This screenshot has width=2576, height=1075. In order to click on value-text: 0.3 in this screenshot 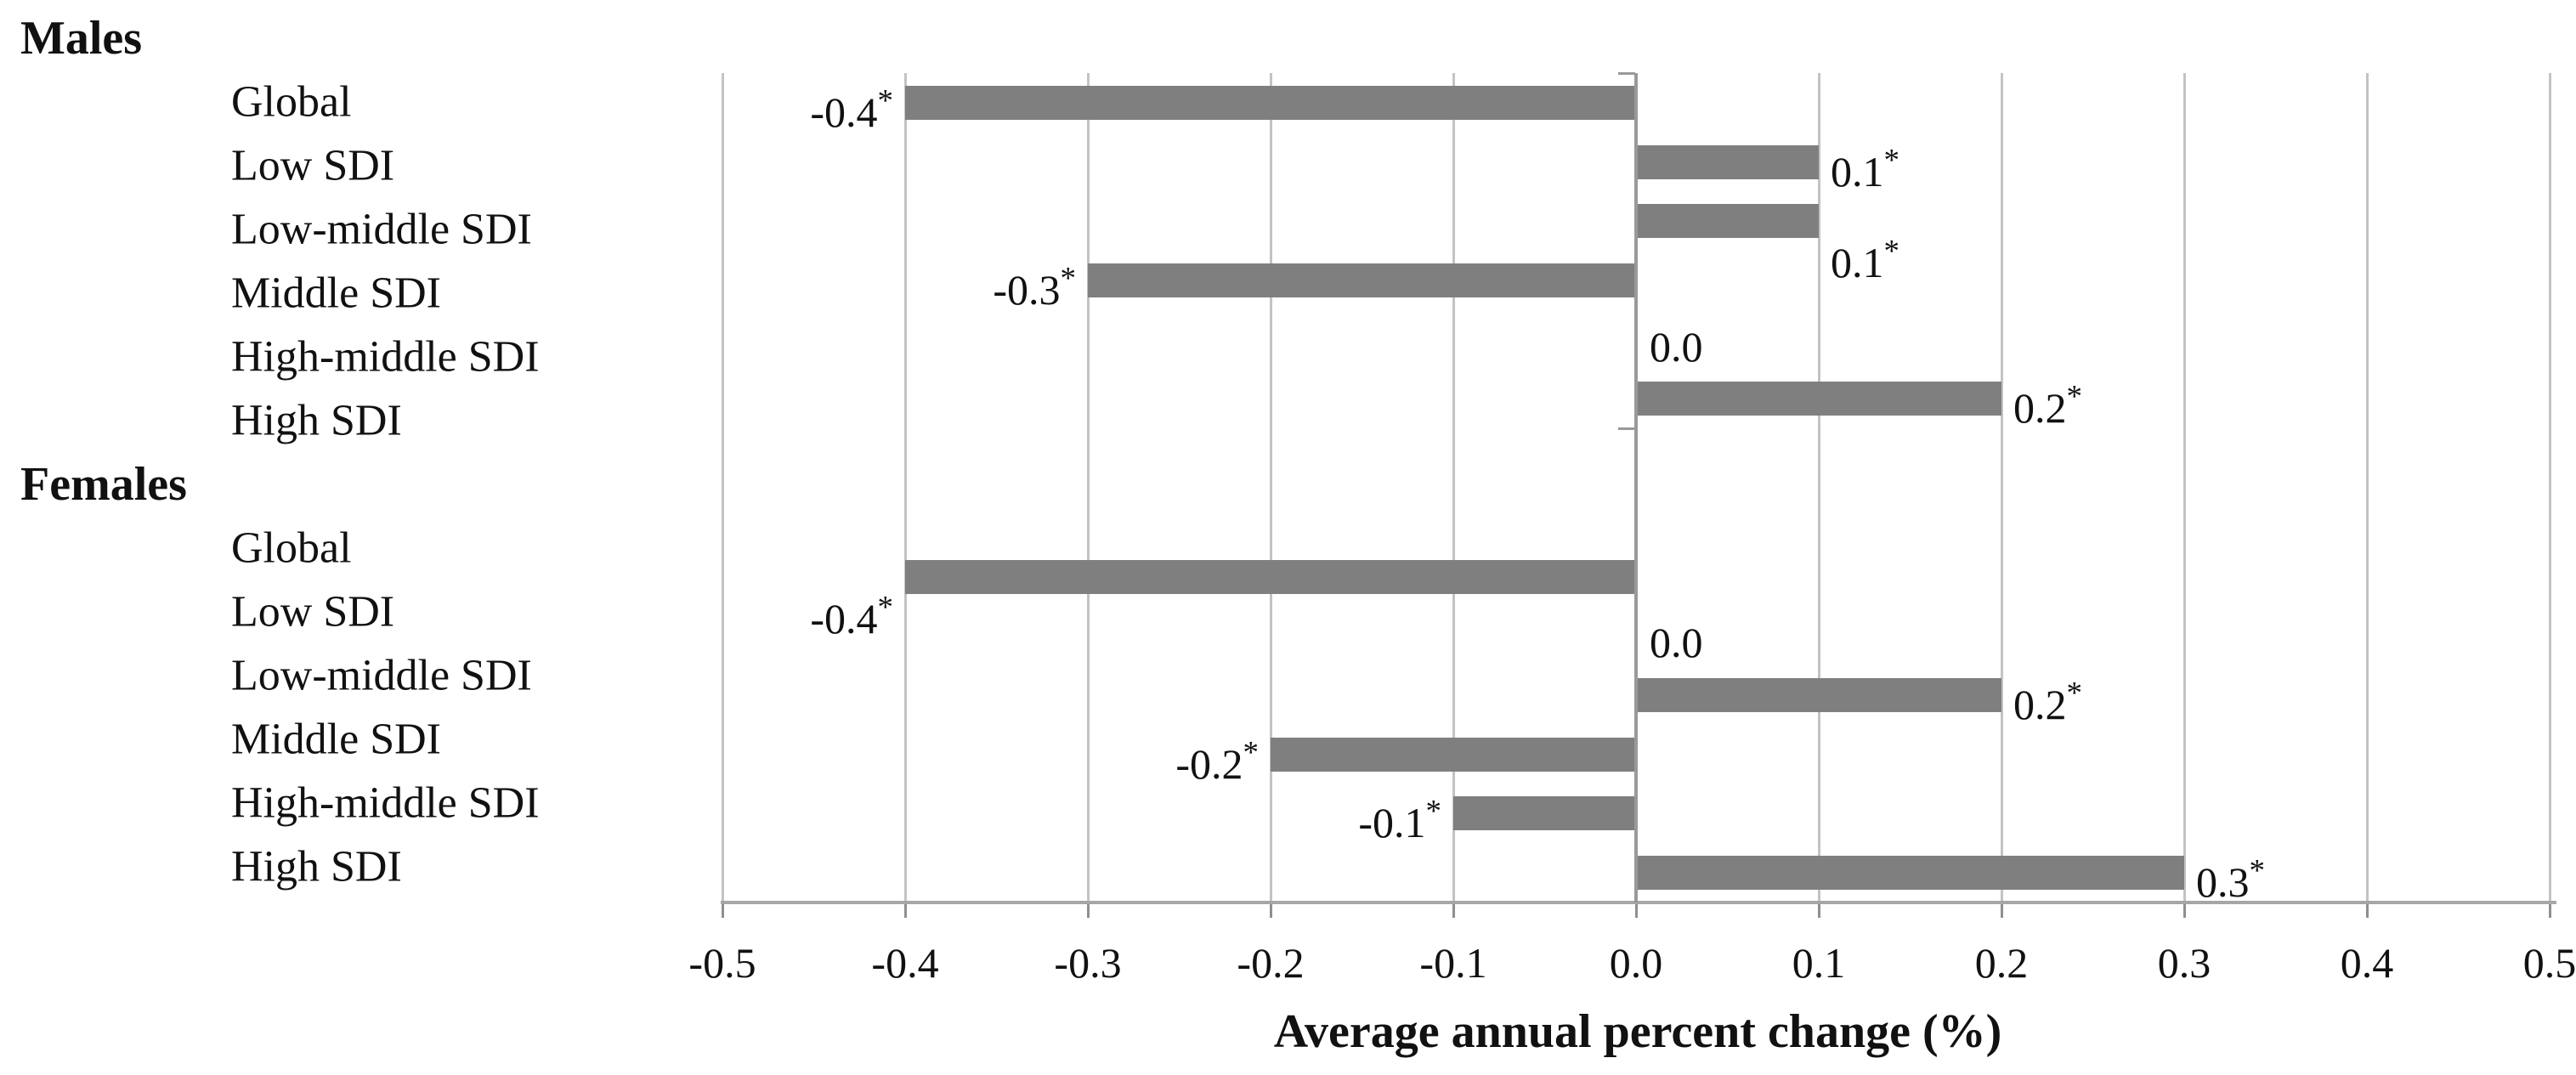, I will do `click(2223, 881)`.